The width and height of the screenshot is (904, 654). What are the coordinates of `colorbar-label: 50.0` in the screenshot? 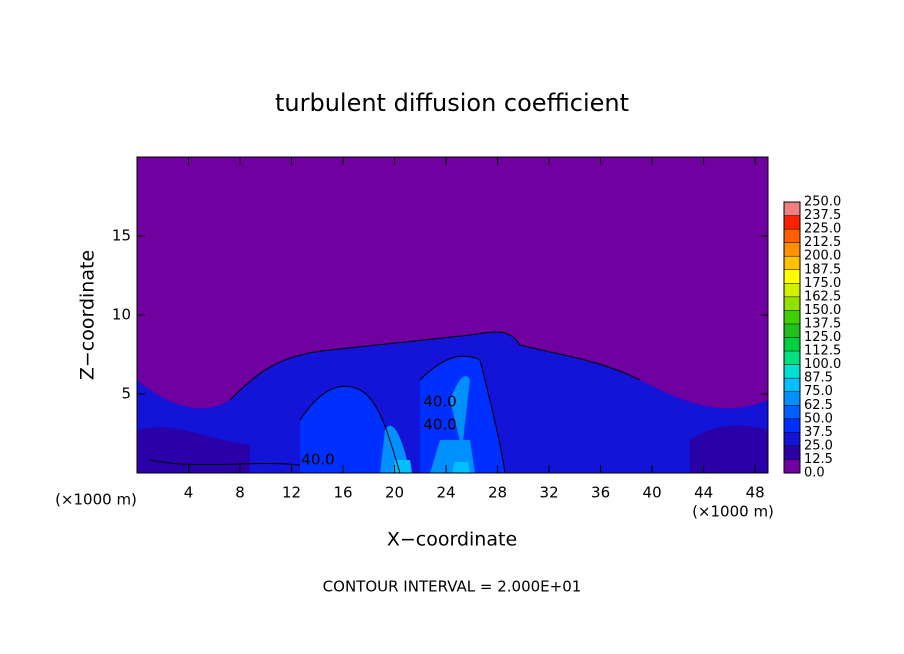 It's located at (818, 418).